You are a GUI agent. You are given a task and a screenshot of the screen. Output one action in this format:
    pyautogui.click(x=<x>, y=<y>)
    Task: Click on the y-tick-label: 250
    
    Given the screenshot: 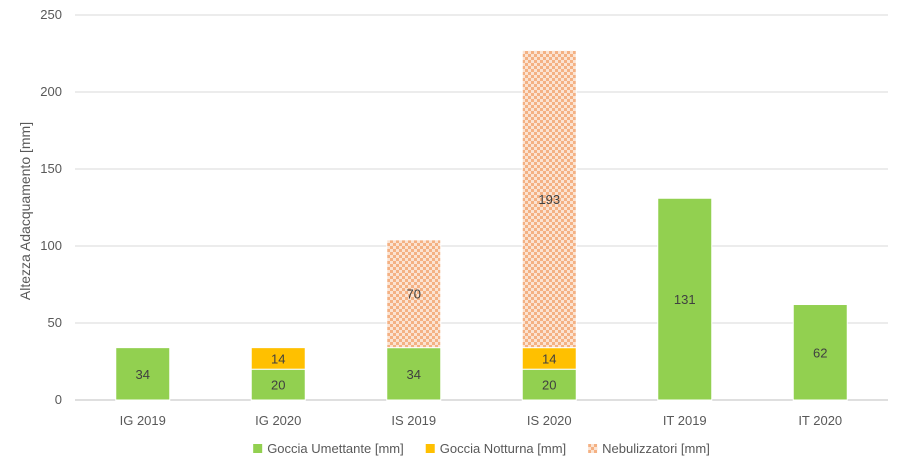 What is the action you would take?
    pyautogui.click(x=51, y=14)
    